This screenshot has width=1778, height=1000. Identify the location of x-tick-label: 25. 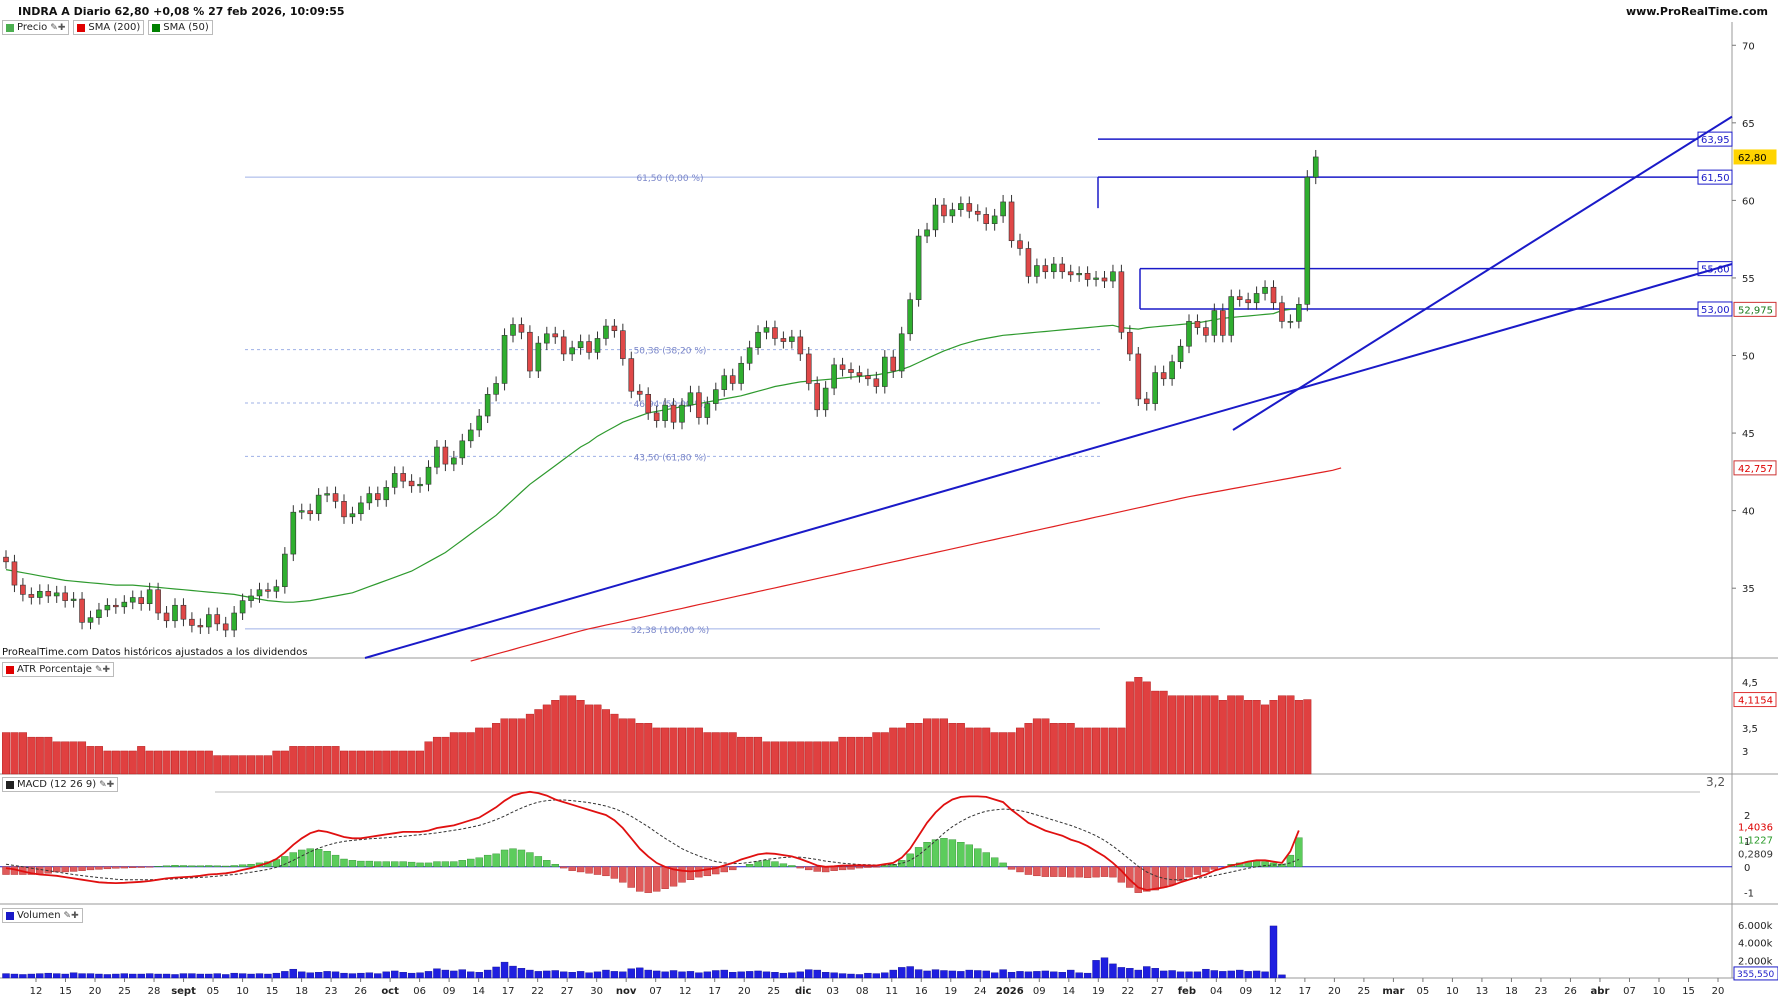
(1364, 991).